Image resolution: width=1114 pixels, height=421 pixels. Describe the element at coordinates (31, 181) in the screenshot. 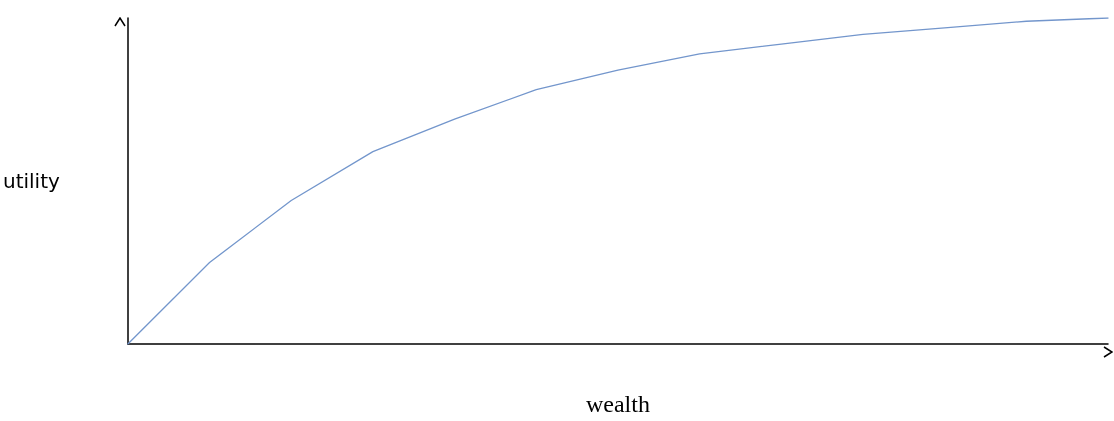

I see `y-axis-title: utility` at that location.